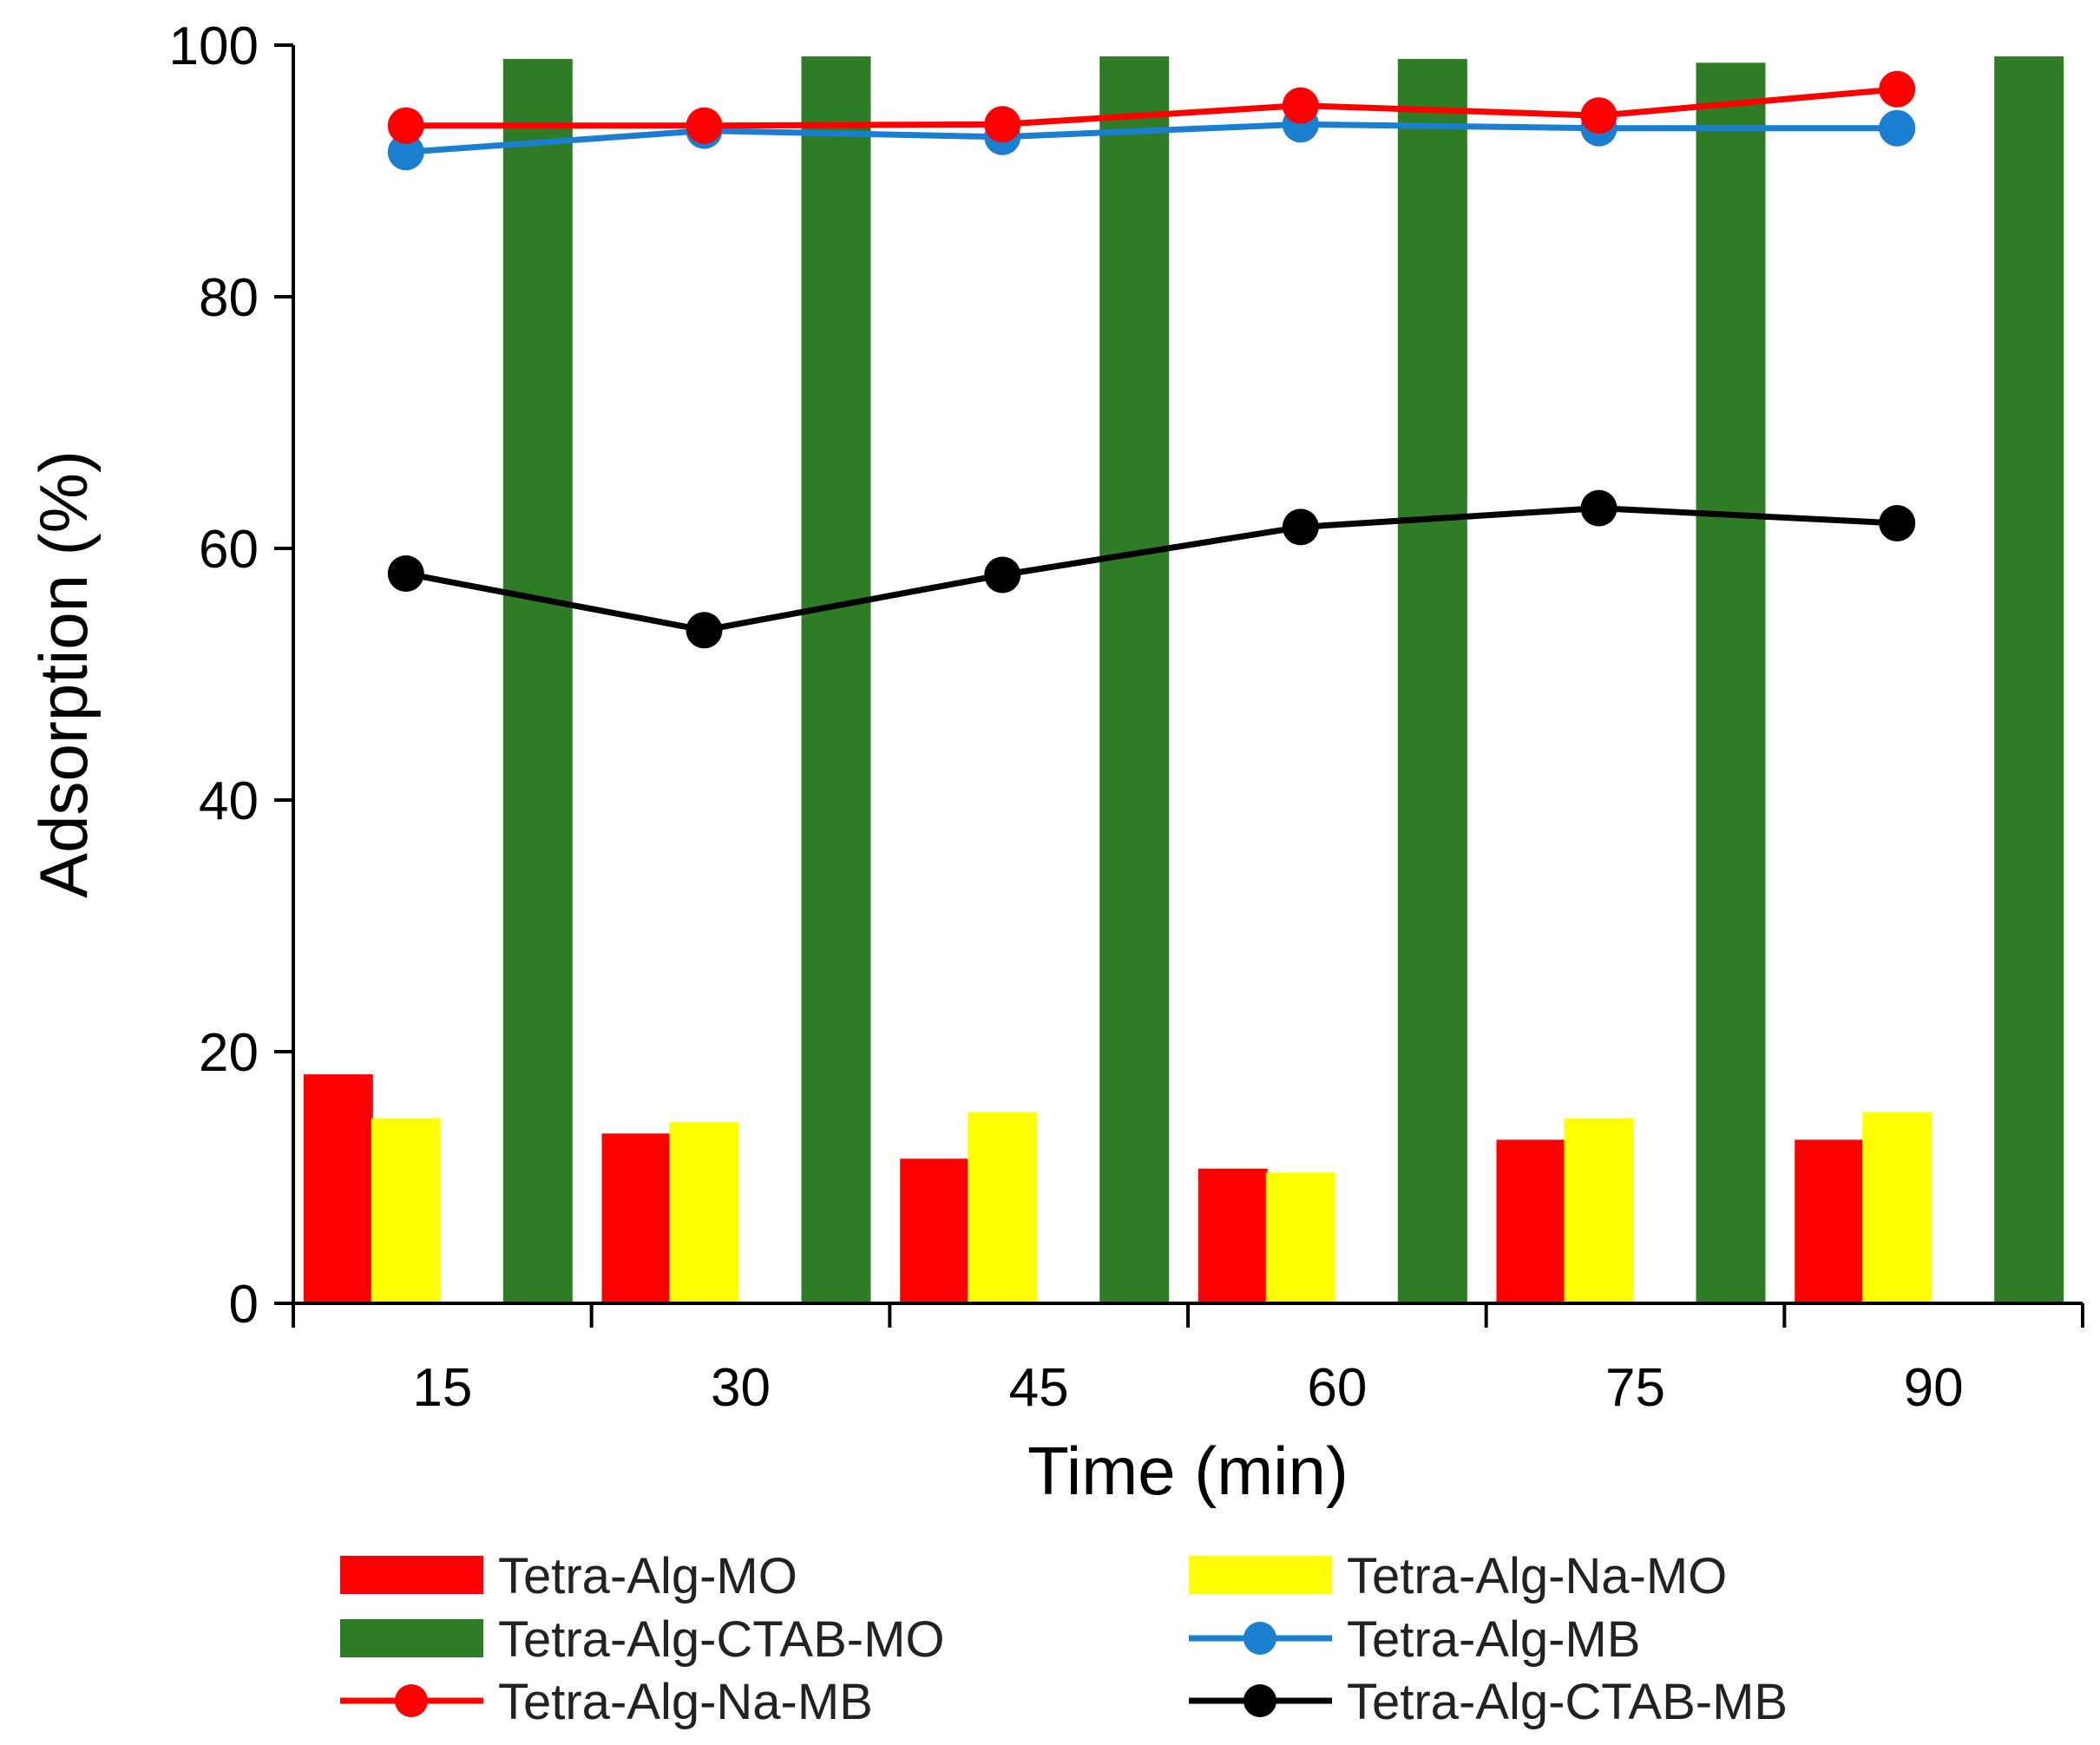 This screenshot has width=2100, height=1745. What do you see at coordinates (1151, 107) in the screenshot?
I see `line-tetra-alg-na-mb` at bounding box center [1151, 107].